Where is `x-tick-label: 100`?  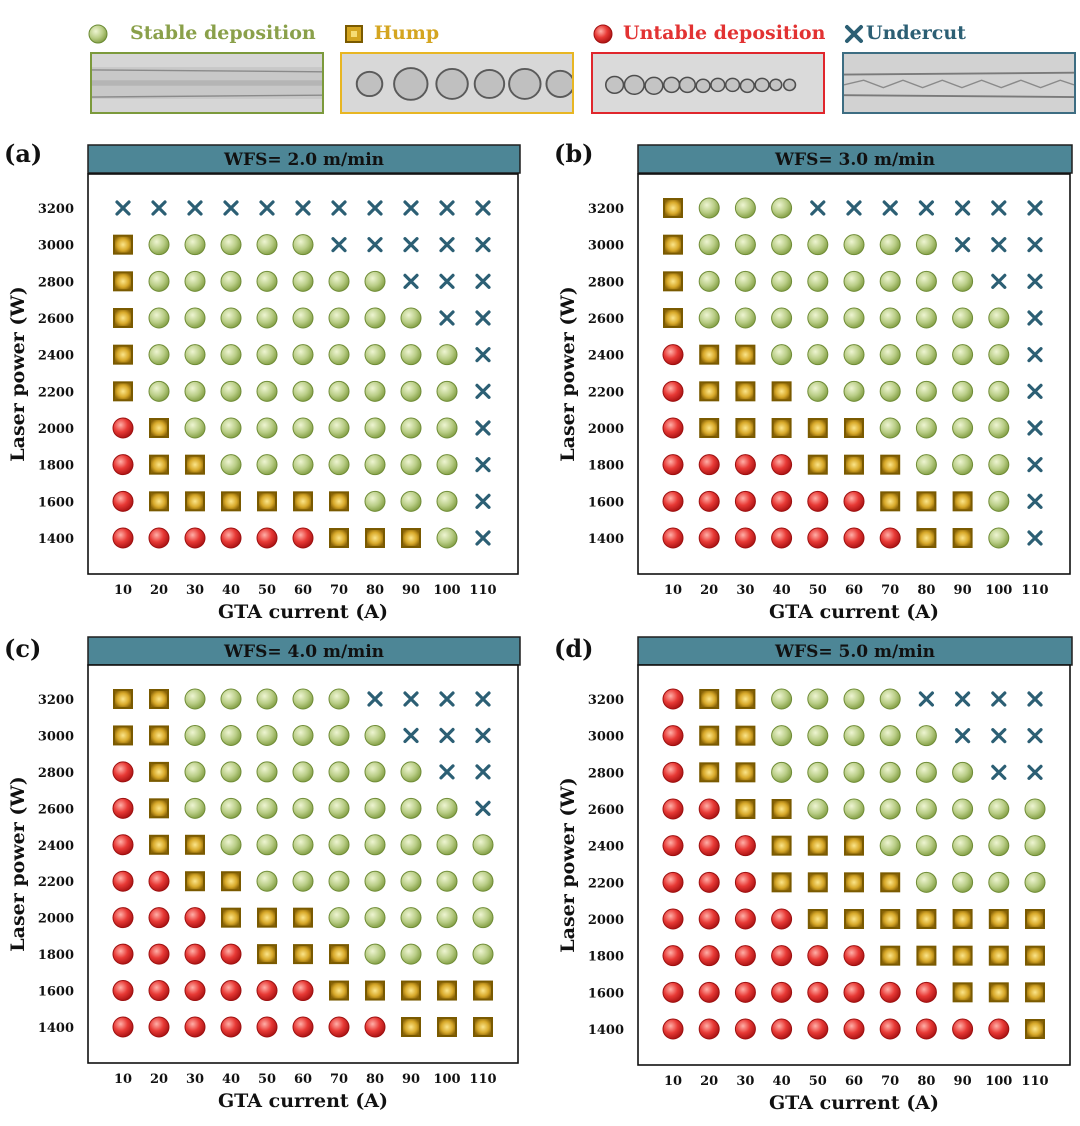
x-tick-label: 100 is located at coordinates (446, 1079).